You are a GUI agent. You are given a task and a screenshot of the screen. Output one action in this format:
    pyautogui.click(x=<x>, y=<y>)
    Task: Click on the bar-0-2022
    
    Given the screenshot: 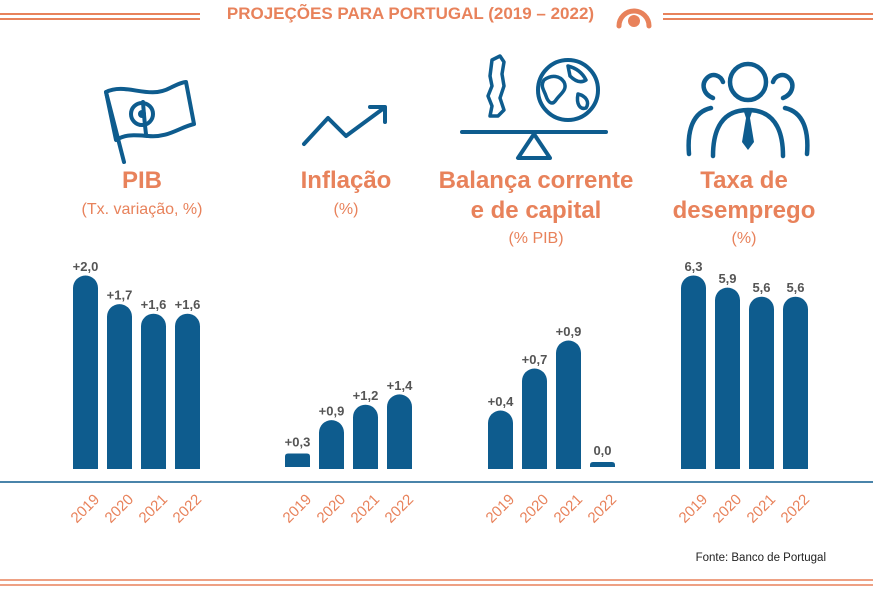 What is the action you would take?
    pyautogui.click(x=187, y=391)
    